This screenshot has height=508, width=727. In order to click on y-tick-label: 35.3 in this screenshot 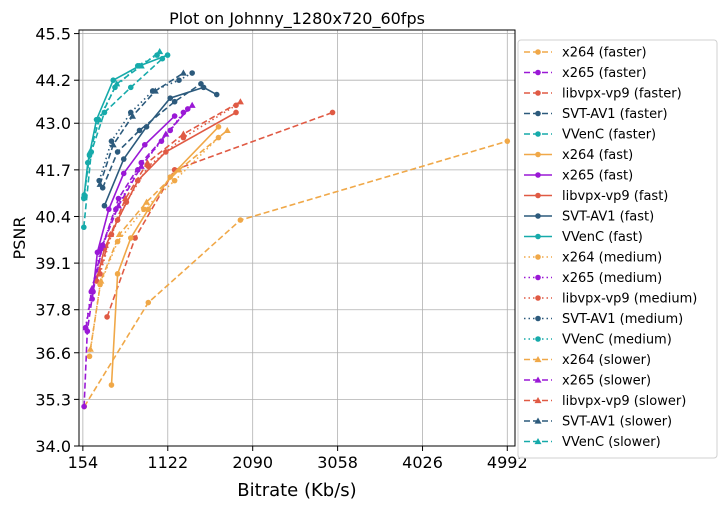, I will do `click(53, 399)`.